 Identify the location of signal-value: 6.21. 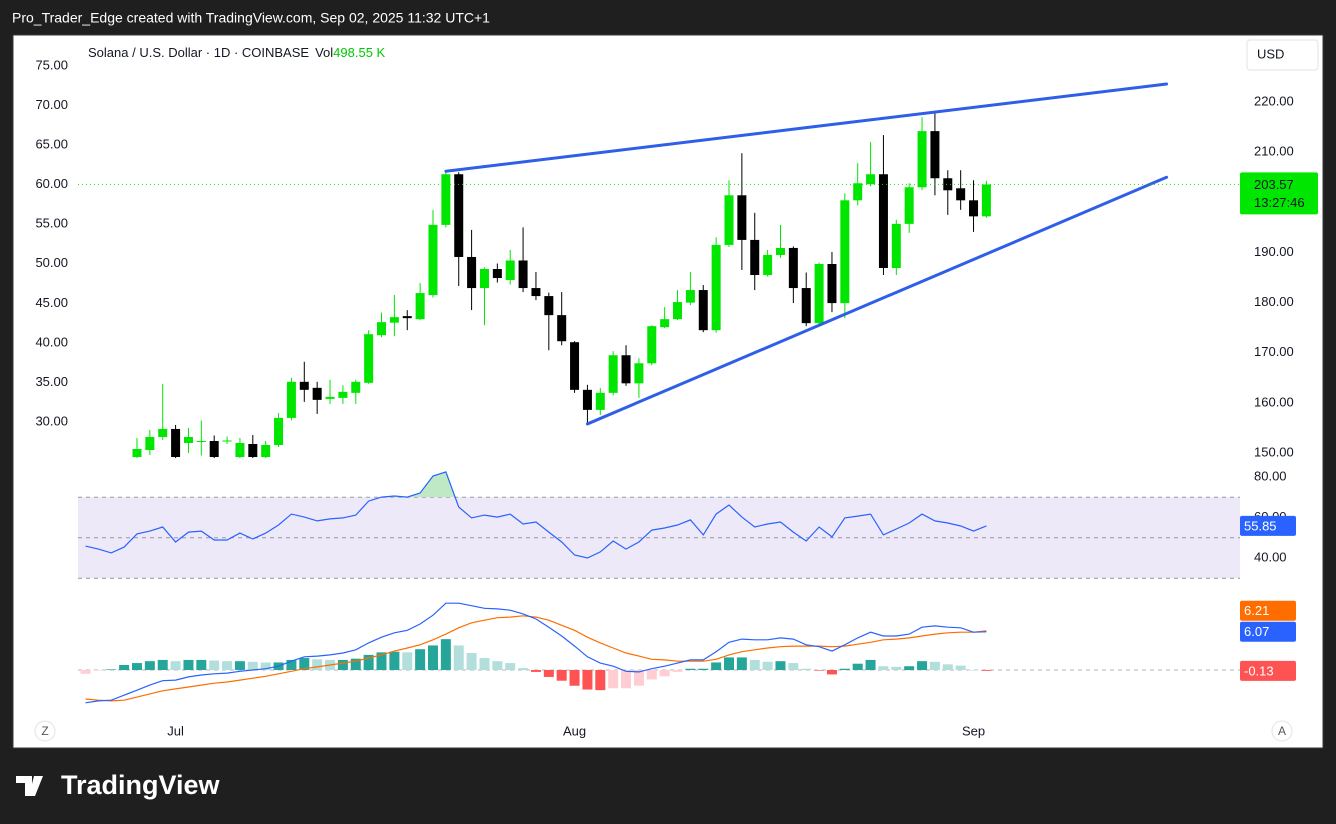
(1256, 610).